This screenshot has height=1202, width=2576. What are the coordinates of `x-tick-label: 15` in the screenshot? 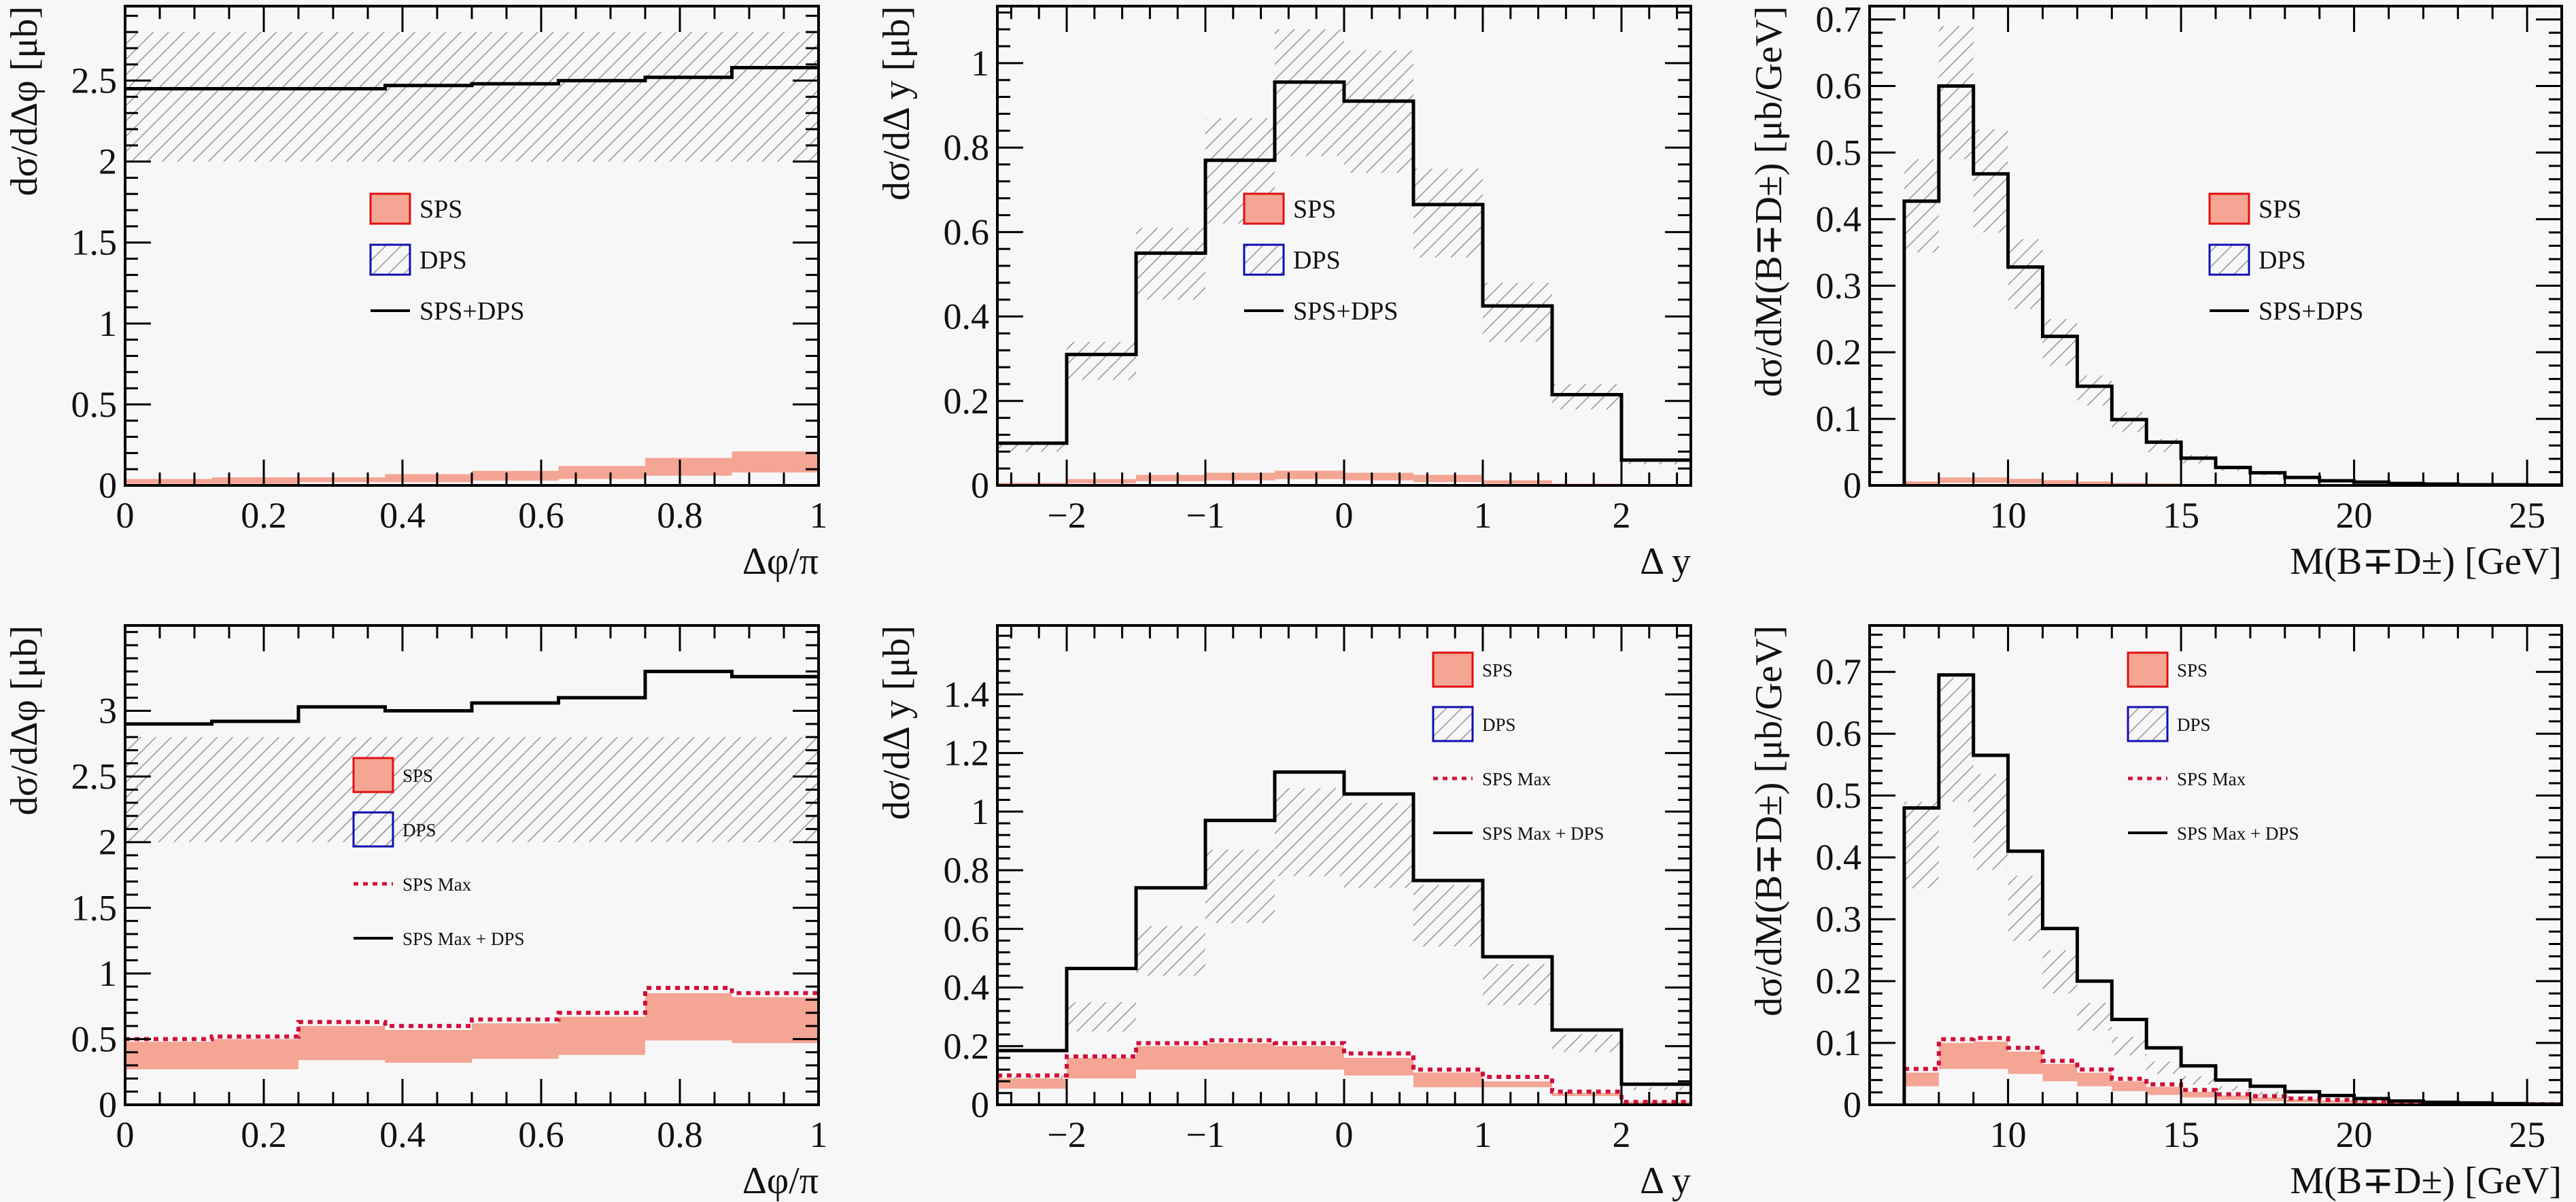 It's located at (2181, 1134).